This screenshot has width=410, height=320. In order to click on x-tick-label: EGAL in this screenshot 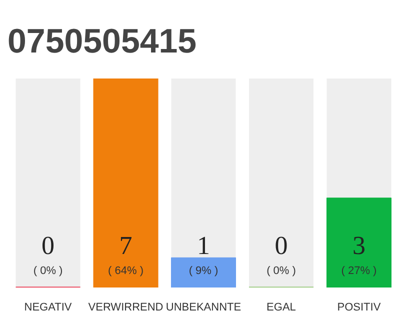, I will do `click(281, 308)`.